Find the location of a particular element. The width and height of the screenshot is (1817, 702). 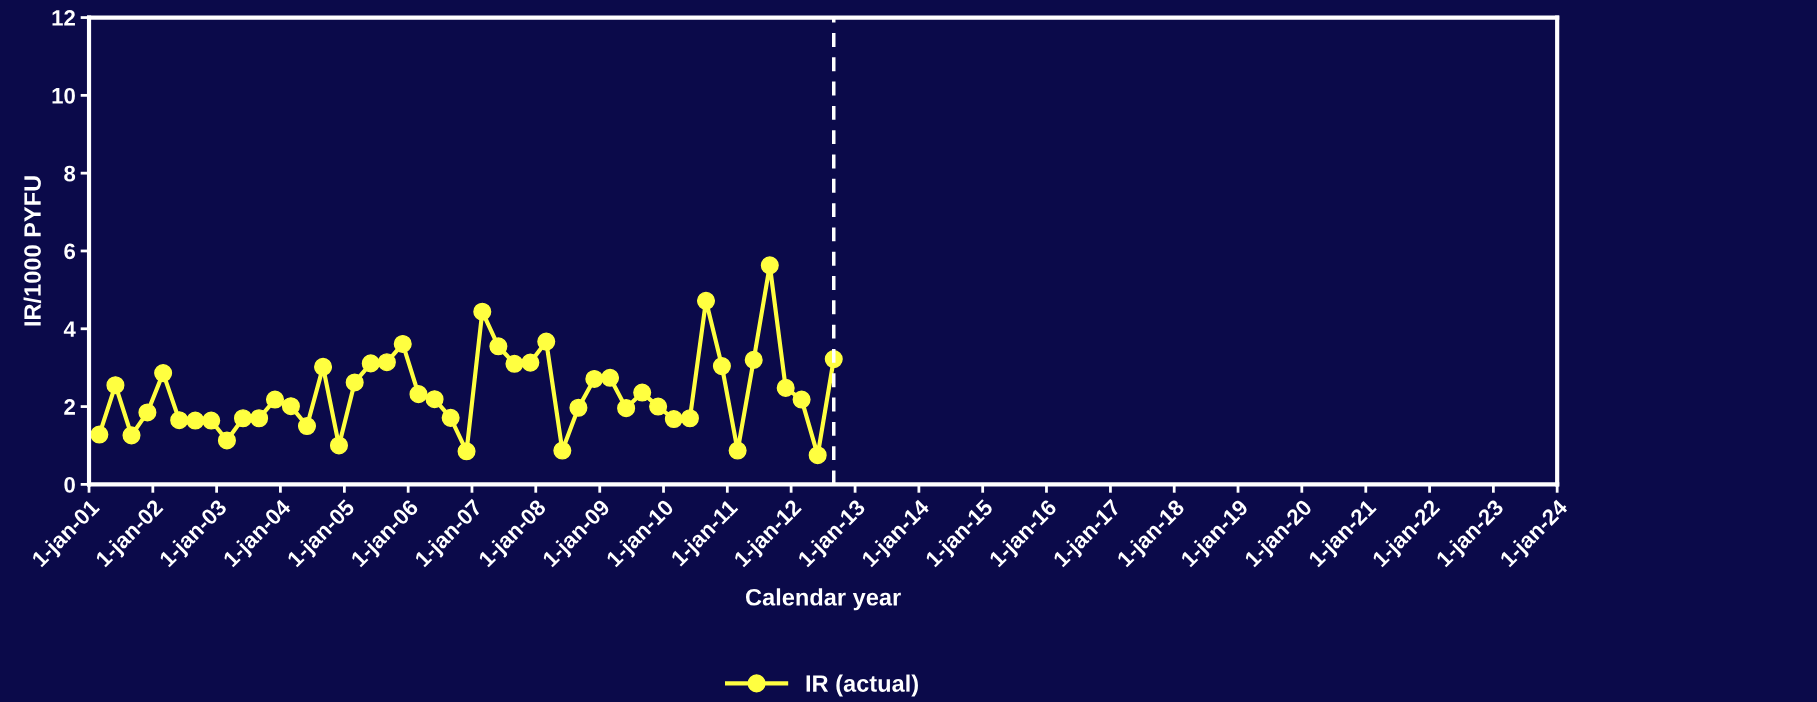

y-tick-label: 4 is located at coordinates (69, 329).